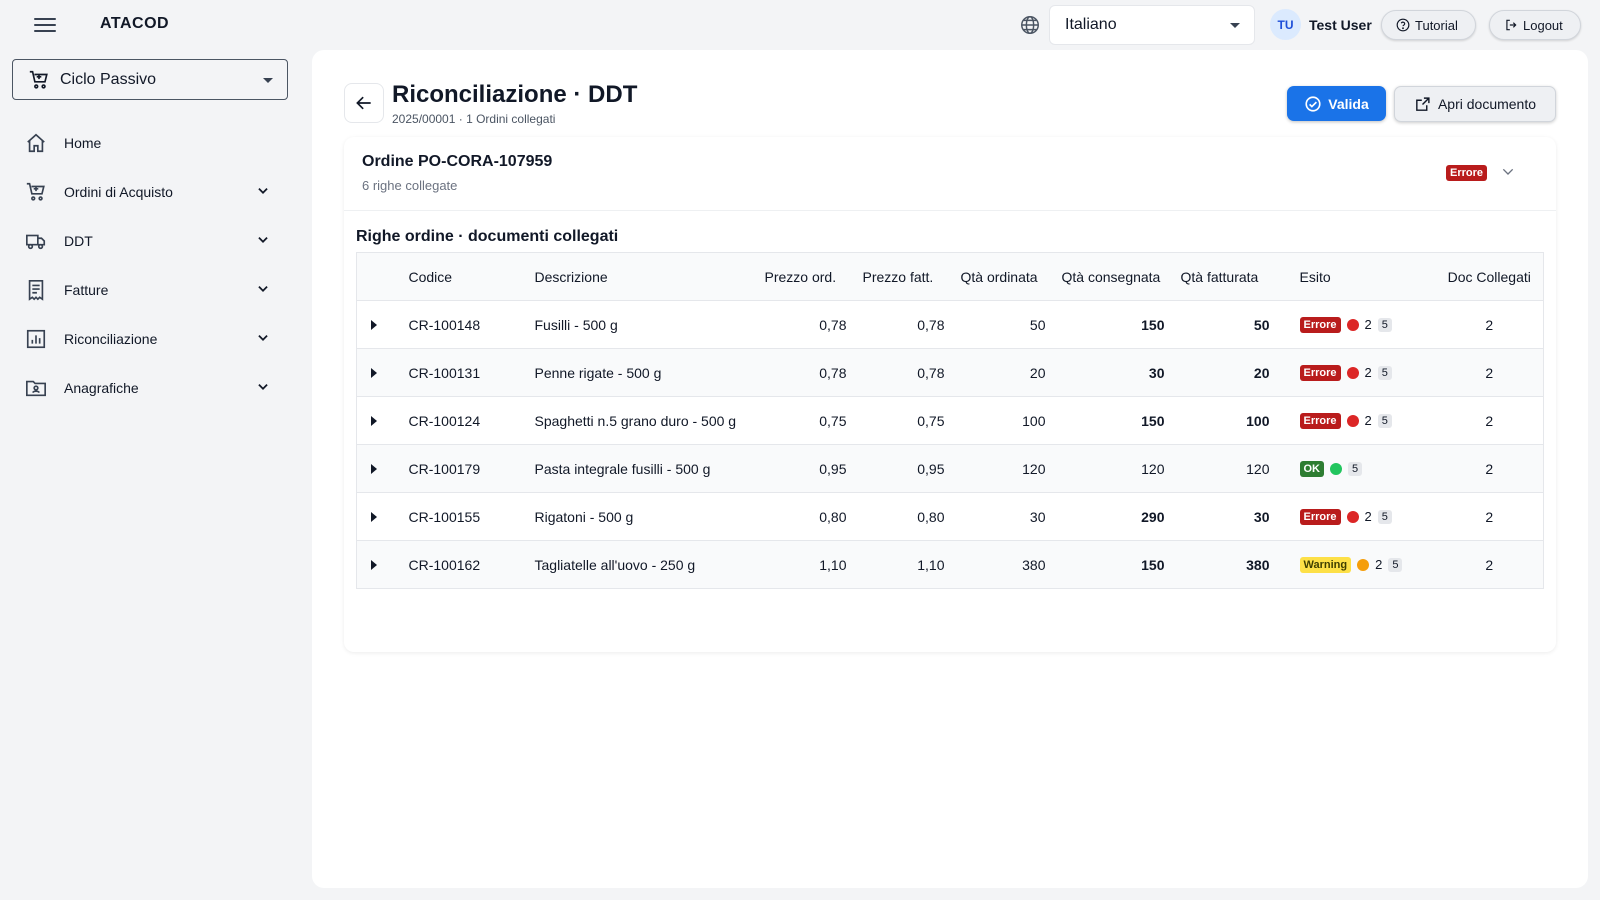 Image resolution: width=1600 pixels, height=900 pixels. What do you see at coordinates (1379, 564) in the screenshot?
I see `issue-count: 2` at bounding box center [1379, 564].